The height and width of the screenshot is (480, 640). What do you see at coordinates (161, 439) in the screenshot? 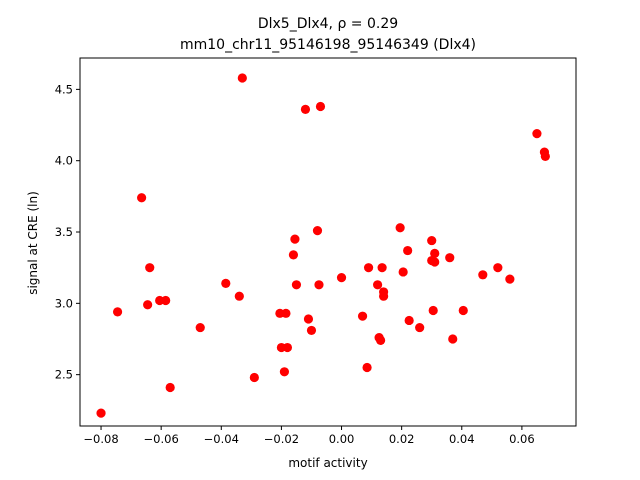
I see `x-tick-label: −0.06` at bounding box center [161, 439].